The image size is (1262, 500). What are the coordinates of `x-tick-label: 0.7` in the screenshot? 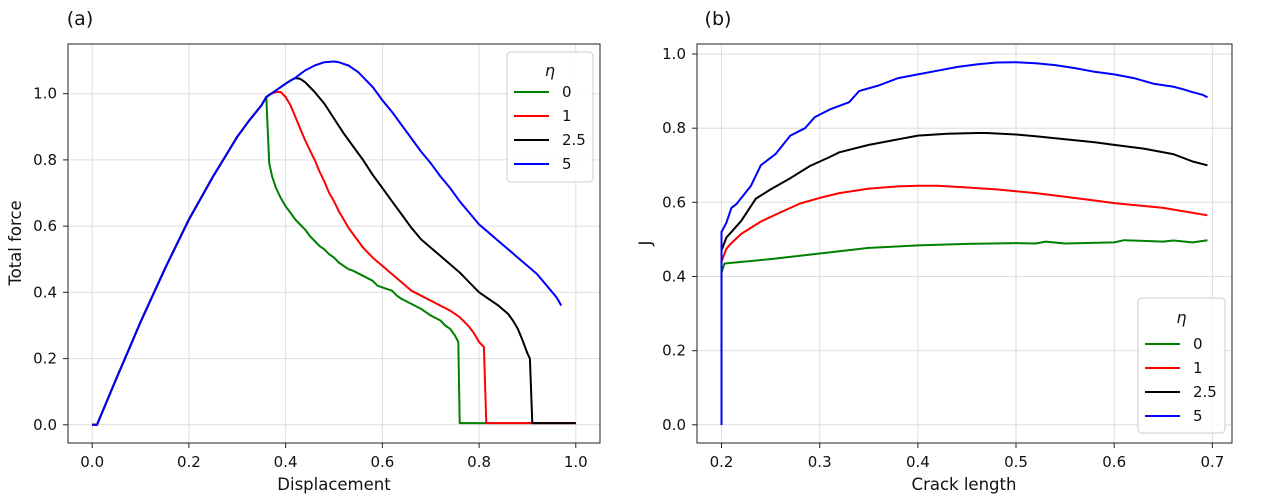 It's located at (1212, 462).